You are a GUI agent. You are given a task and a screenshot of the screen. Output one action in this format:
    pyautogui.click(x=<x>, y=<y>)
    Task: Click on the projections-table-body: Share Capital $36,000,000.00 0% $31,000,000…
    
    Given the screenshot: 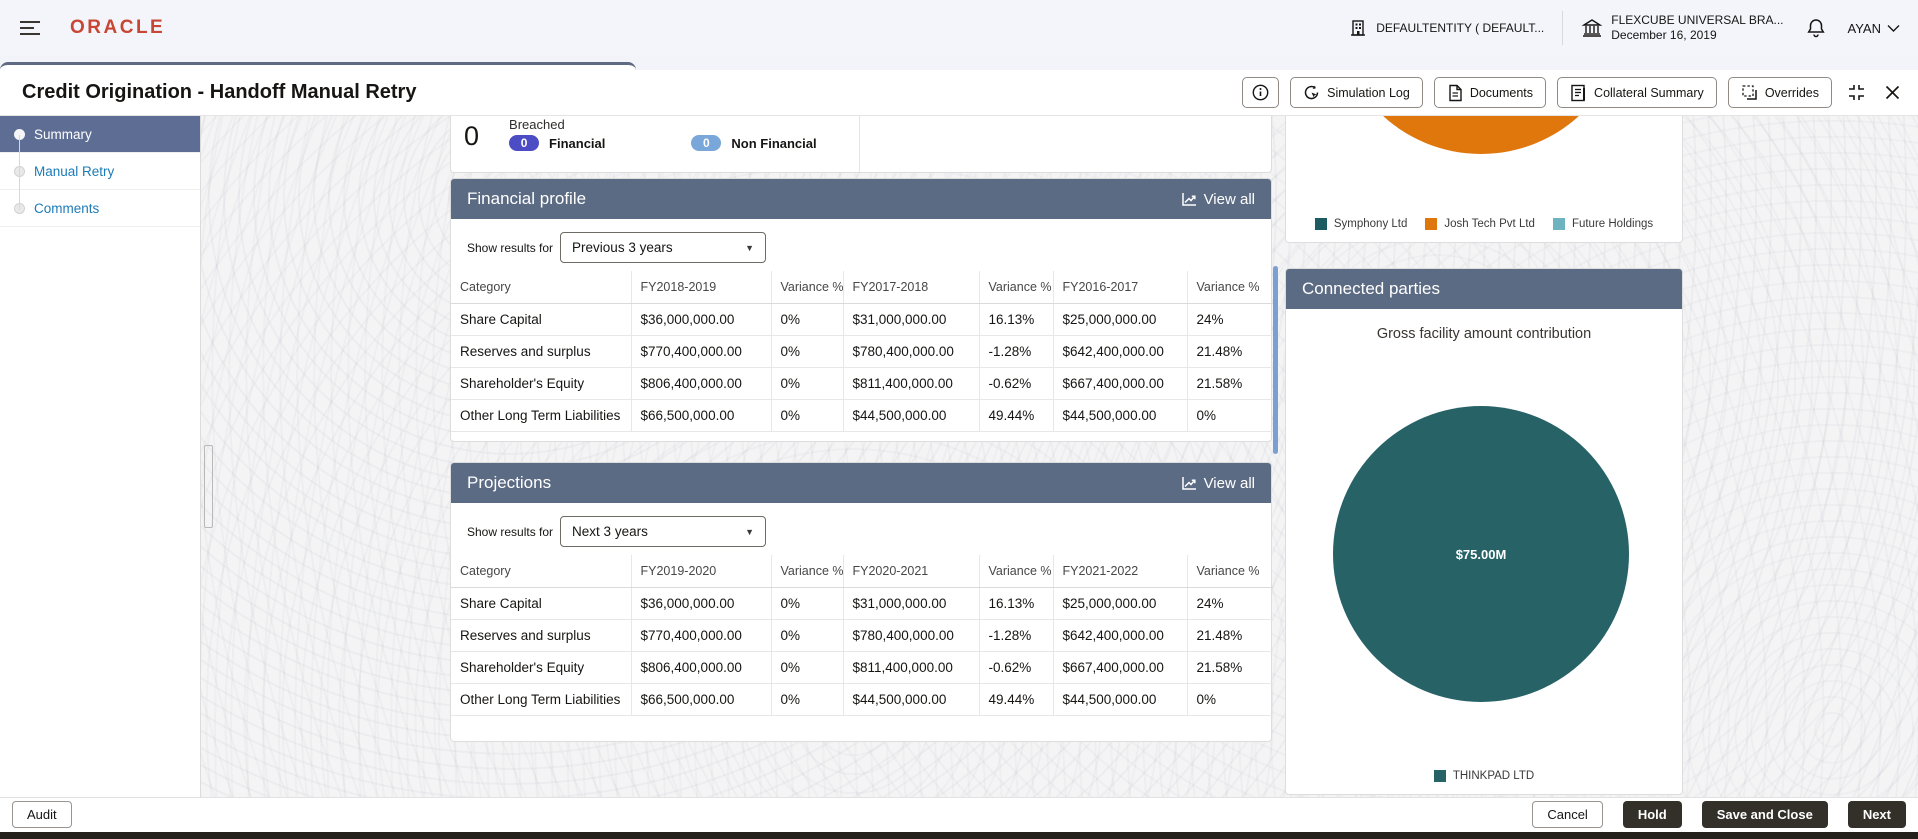 What is the action you would take?
    pyautogui.click(x=862, y=651)
    